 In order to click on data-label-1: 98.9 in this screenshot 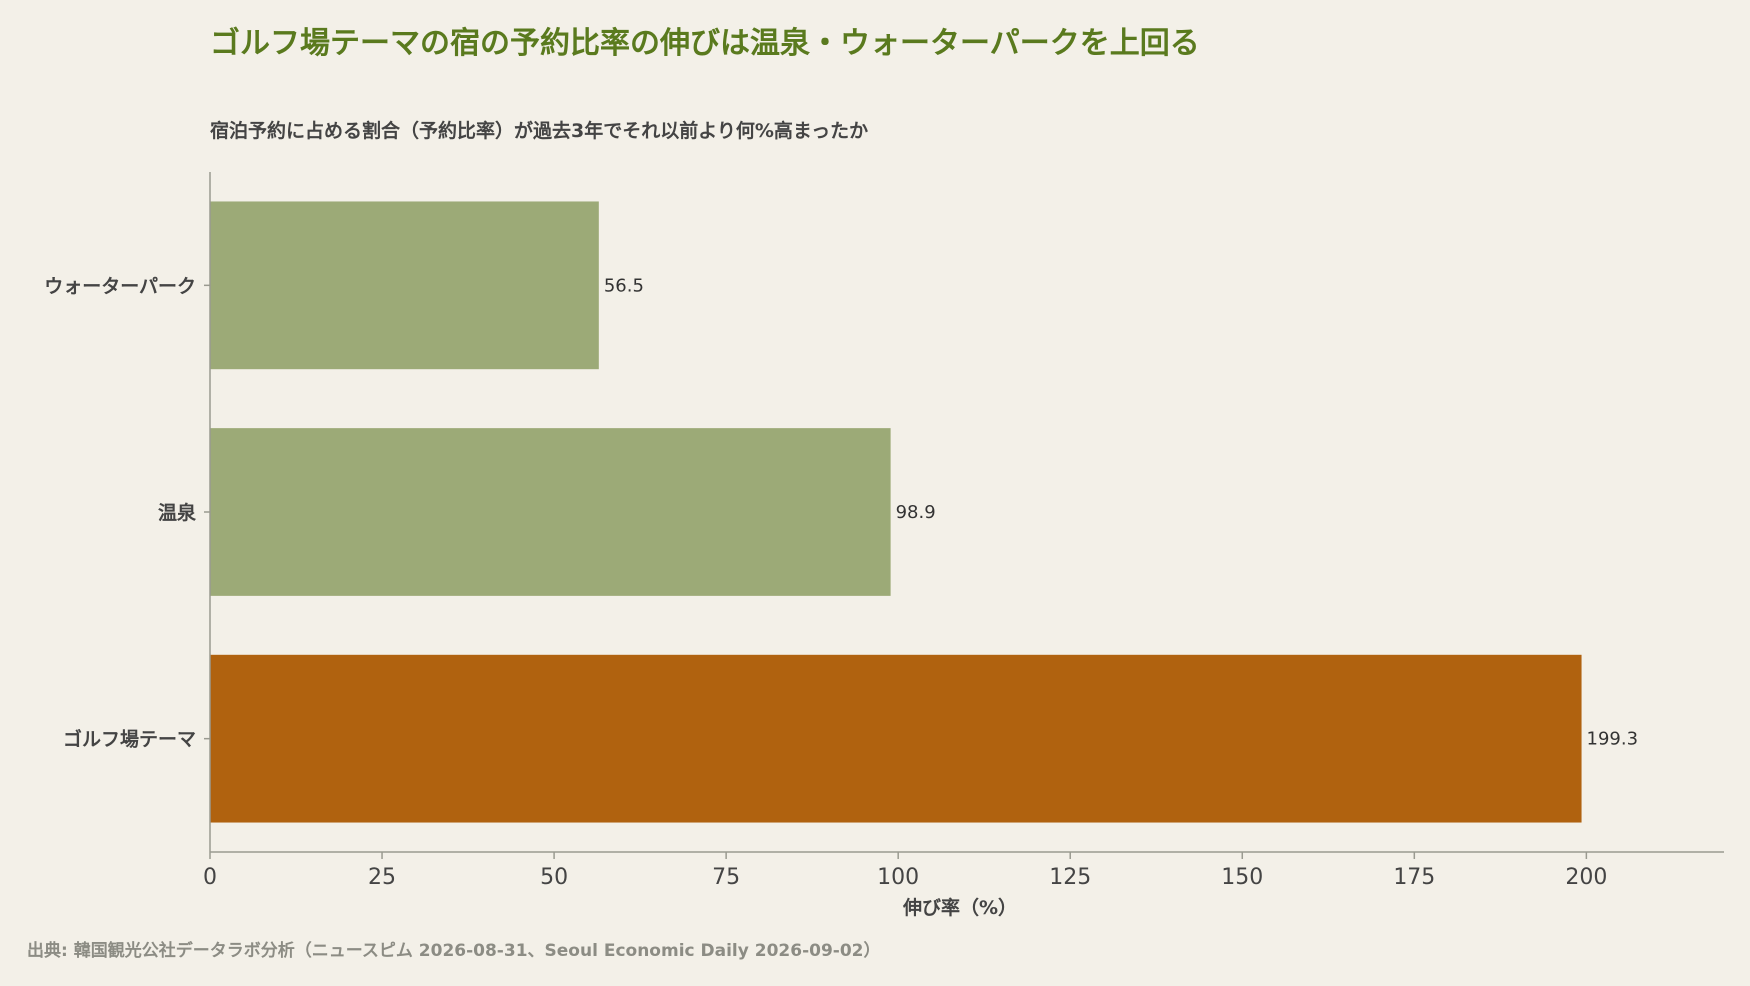, I will do `click(916, 512)`.